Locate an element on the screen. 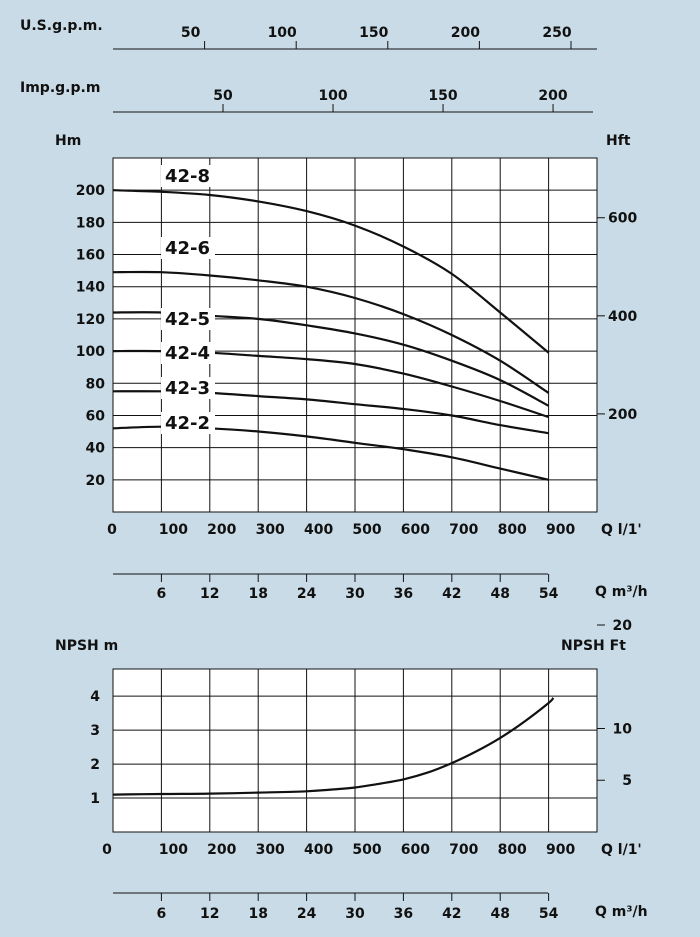 The image size is (700, 937). npsh-x-tick-label: 100 is located at coordinates (173, 850).